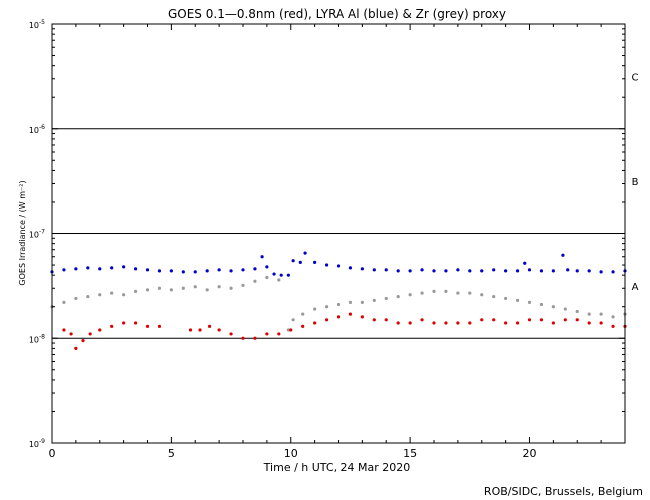 Image resolution: width=650 pixels, height=500 pixels. What do you see at coordinates (37, 443) in the screenshot?
I see `y-tick-label: 10⁻⁹` at bounding box center [37, 443].